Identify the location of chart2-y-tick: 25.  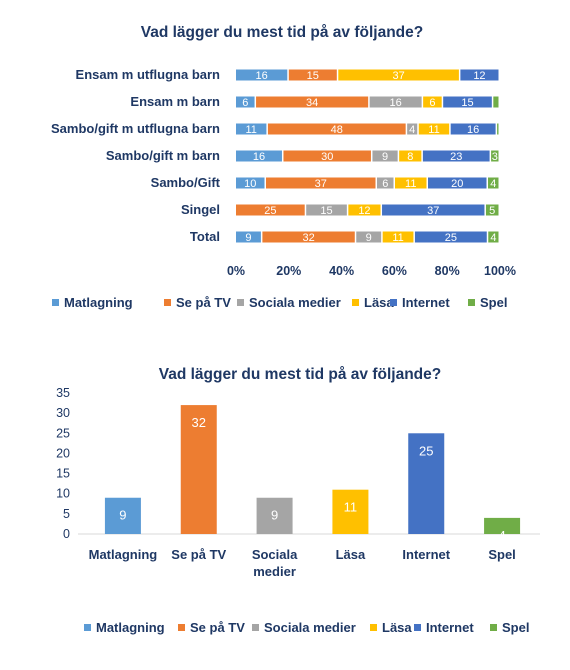
(63, 433).